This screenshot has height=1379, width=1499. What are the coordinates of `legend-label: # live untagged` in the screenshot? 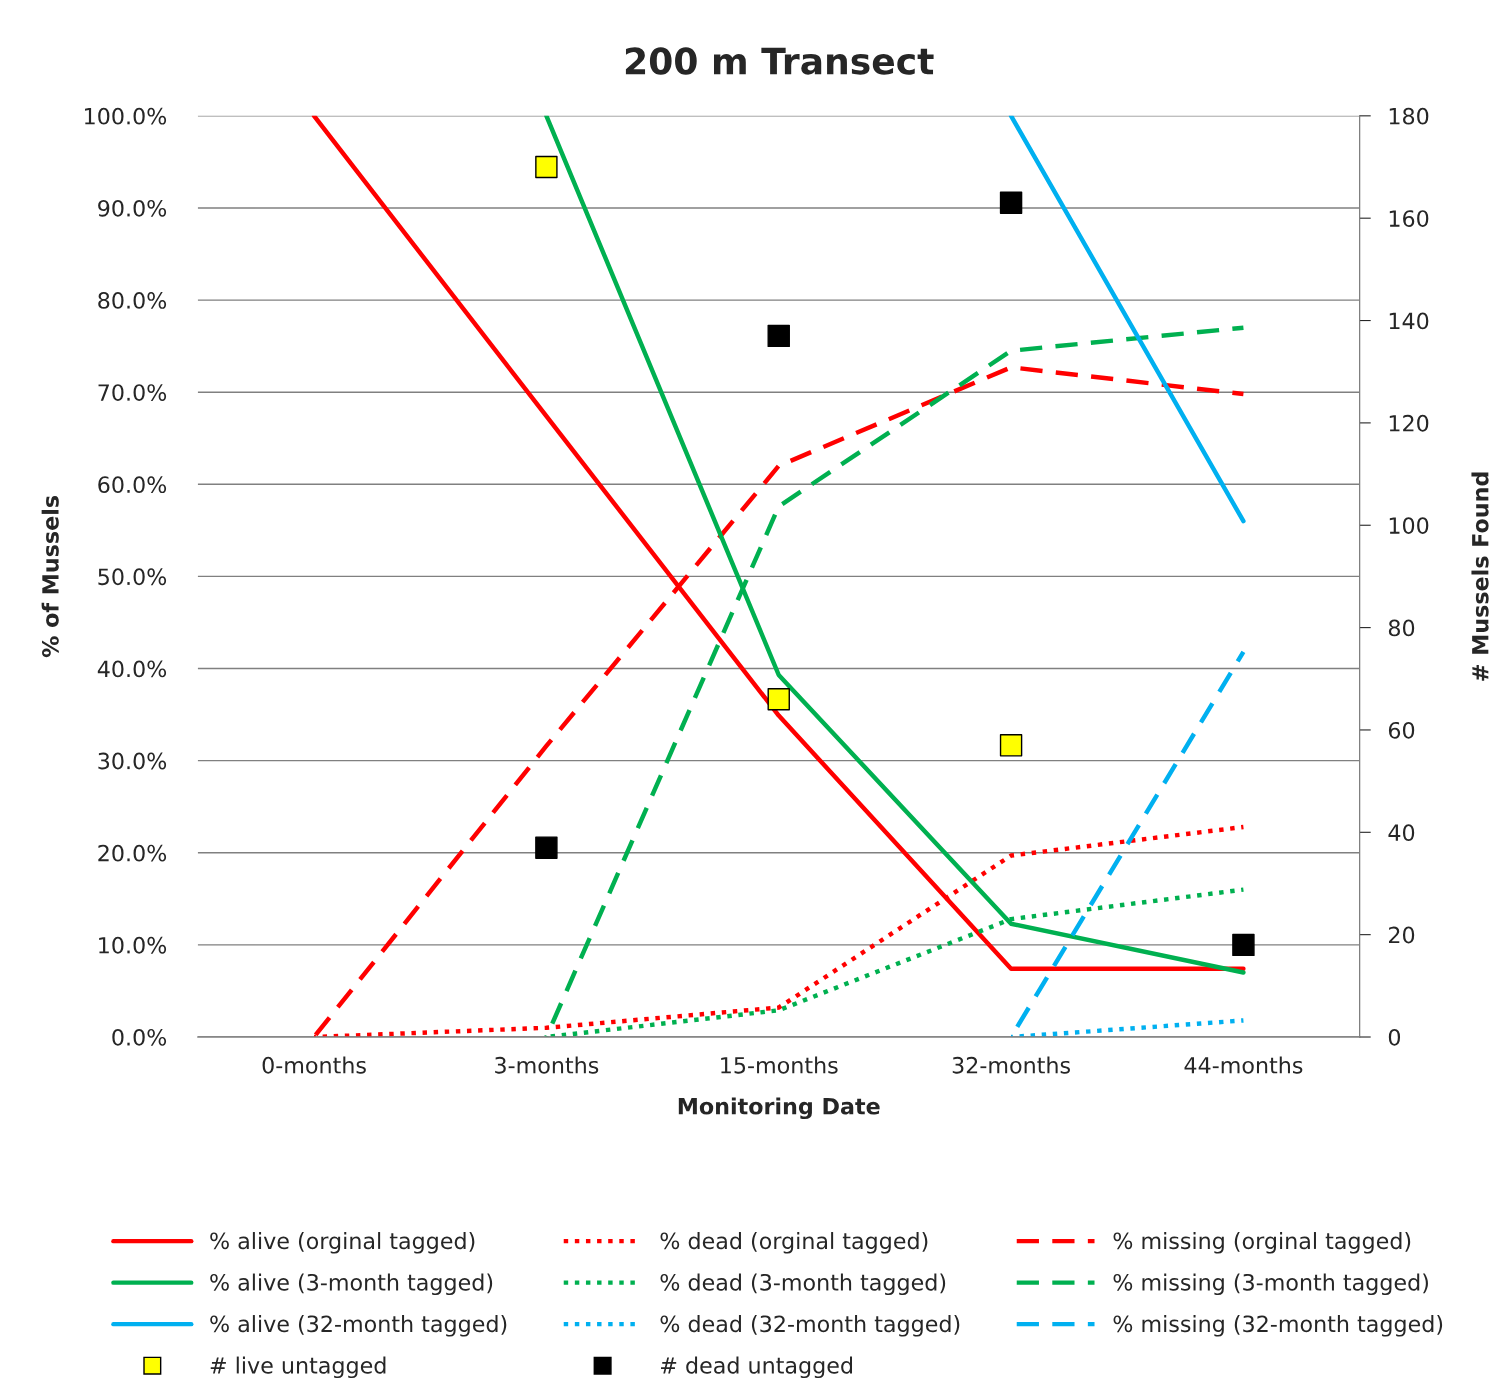 It's located at (298, 1367).